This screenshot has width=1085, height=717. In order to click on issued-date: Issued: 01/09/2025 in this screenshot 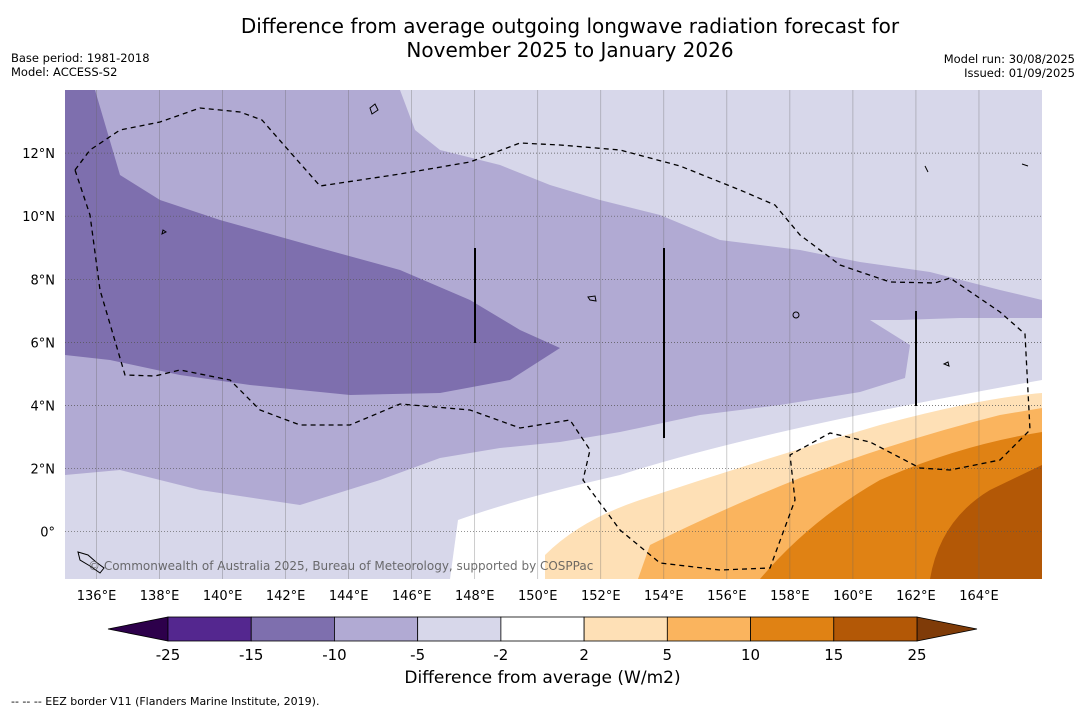, I will do `click(1019, 73)`.